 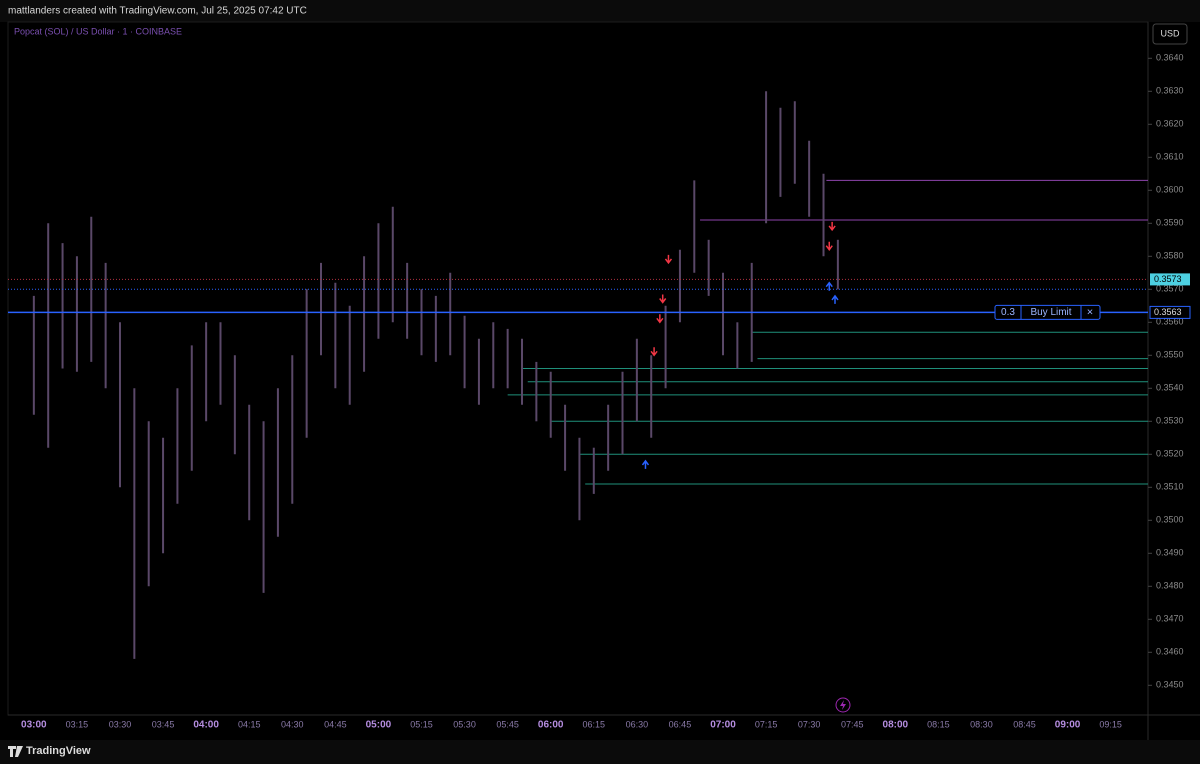 I want to click on order-price-label: 0.3563, so click(x=1168, y=312).